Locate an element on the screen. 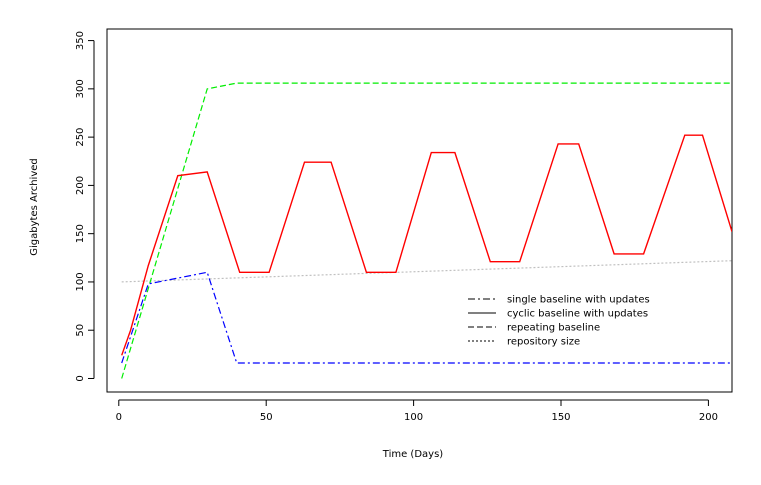 This screenshot has width=761, height=485. x-axis-title: Time (Days) is located at coordinates (413, 454).